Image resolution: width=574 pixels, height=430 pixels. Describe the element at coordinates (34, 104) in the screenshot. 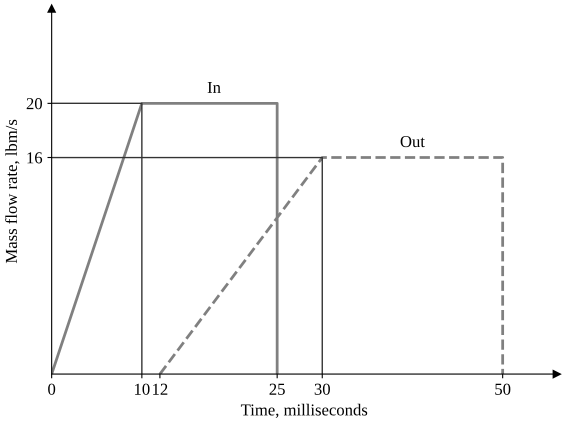

I see `y-tick-label: 20` at that location.